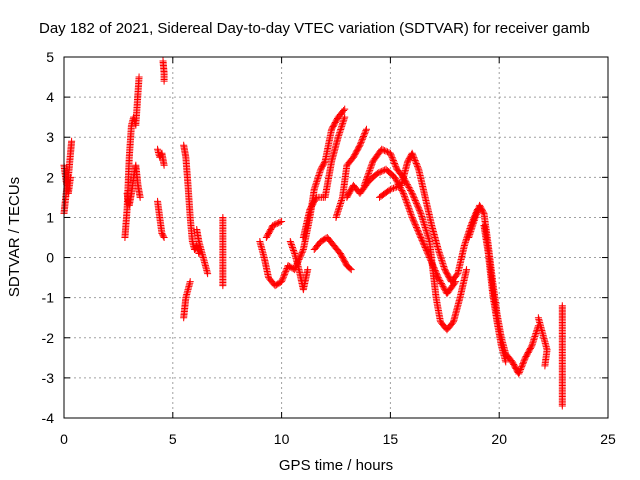 The image size is (640, 480). What do you see at coordinates (50, 137) in the screenshot?
I see `y-tick-label: 3` at bounding box center [50, 137].